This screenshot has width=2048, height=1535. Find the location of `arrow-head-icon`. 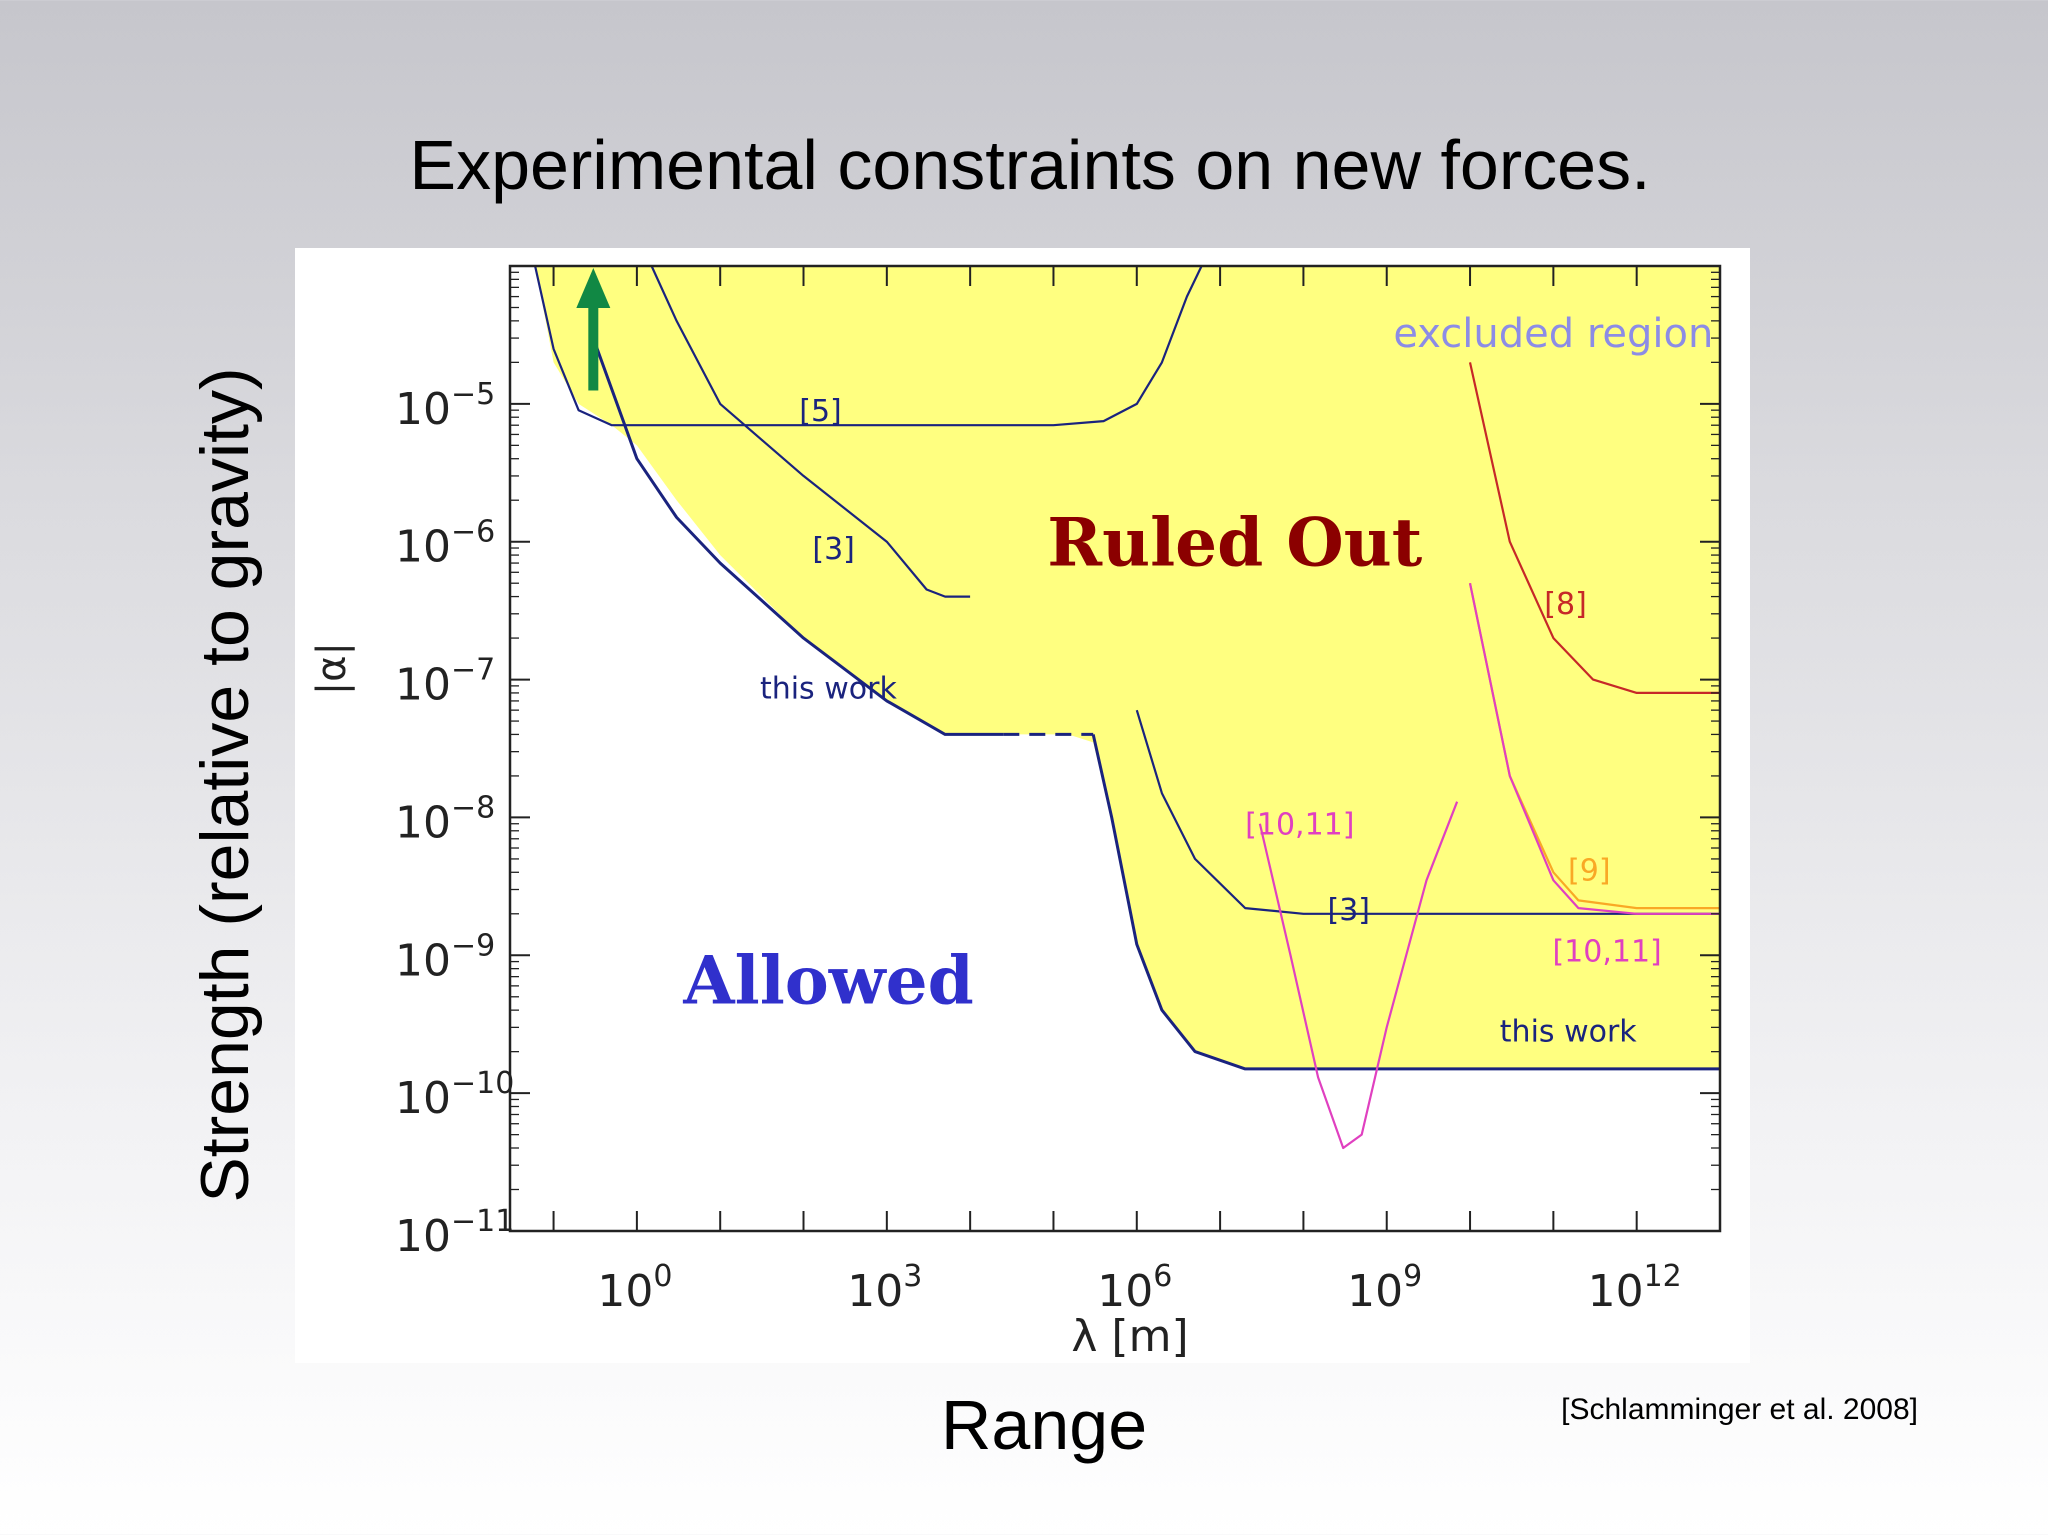

arrow-head-icon is located at coordinates (593, 288).